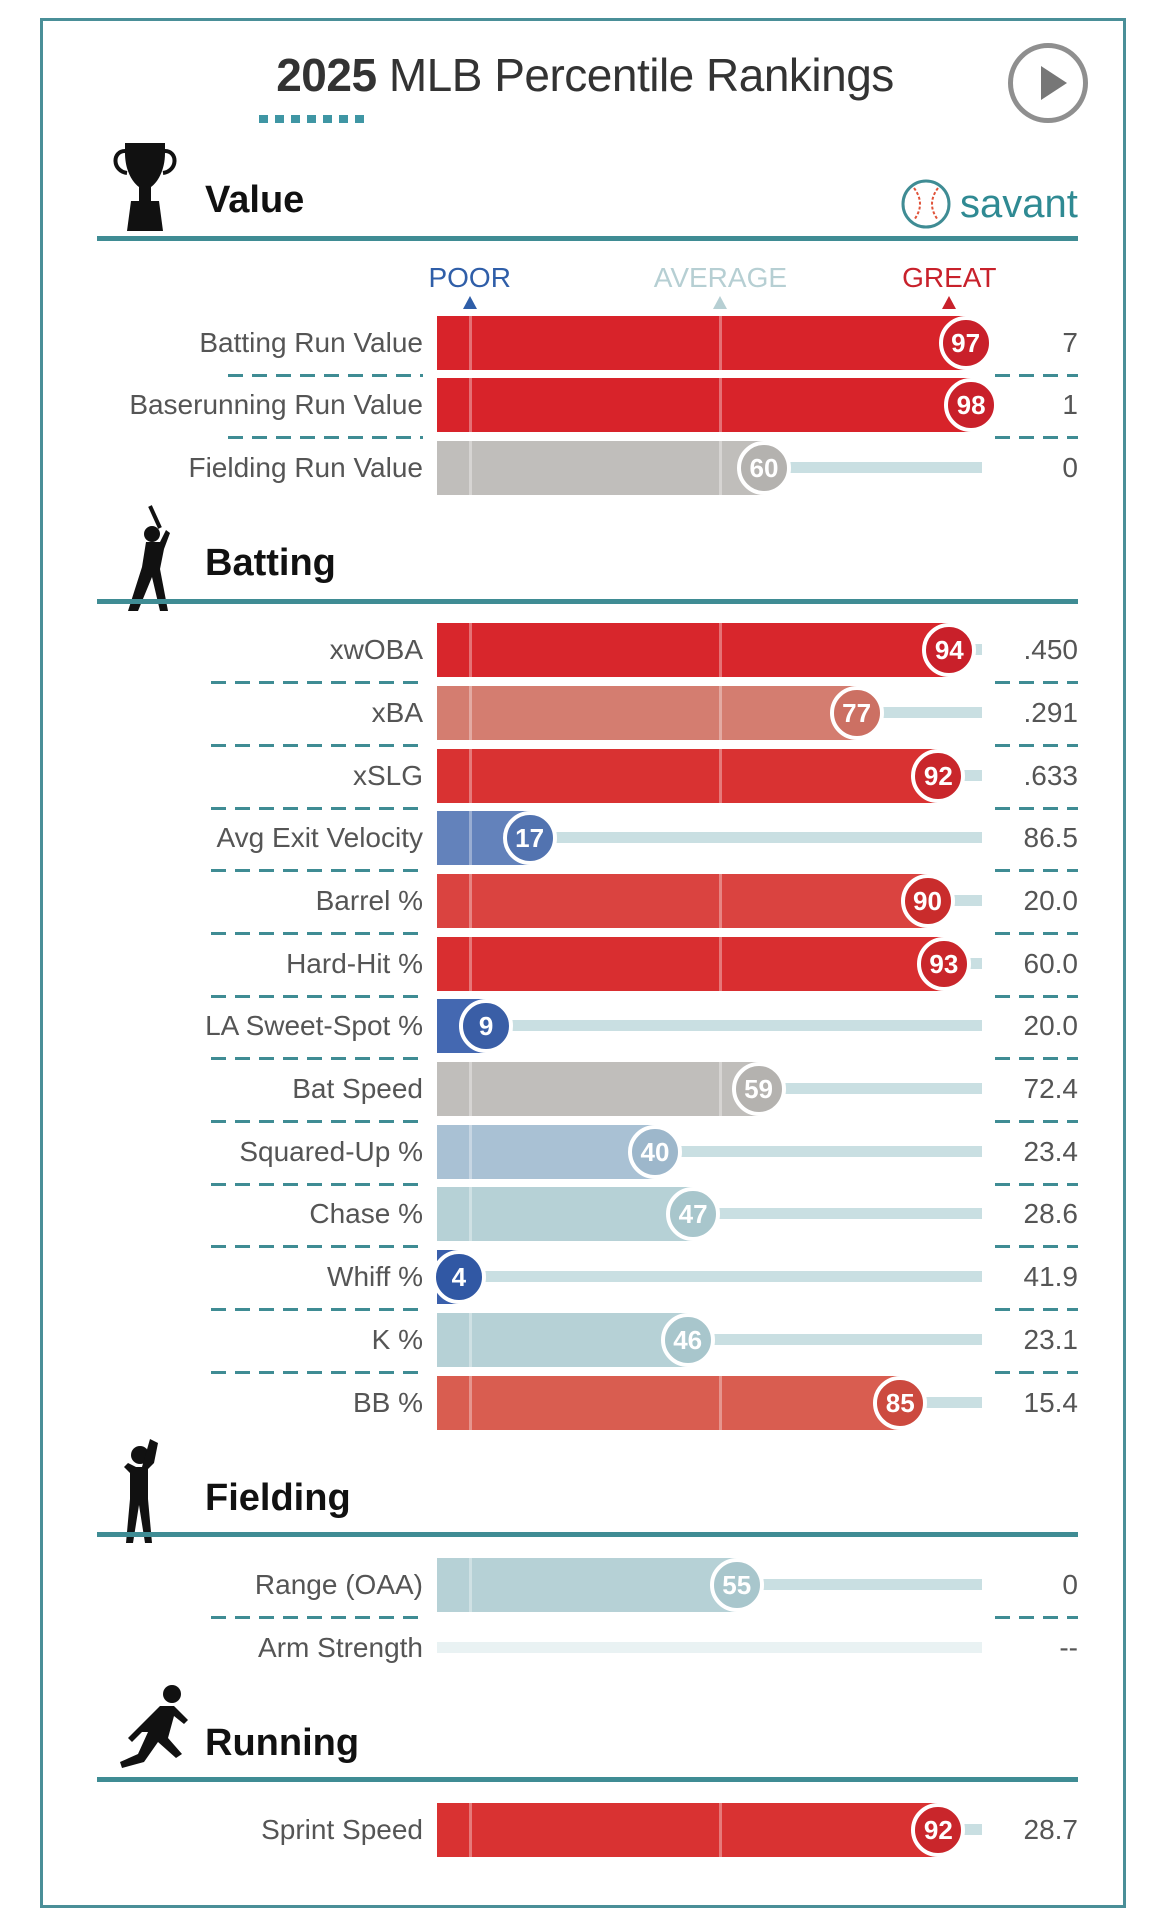  Describe the element at coordinates (369, 900) in the screenshot. I see `metric-label: Barrel %` at that location.